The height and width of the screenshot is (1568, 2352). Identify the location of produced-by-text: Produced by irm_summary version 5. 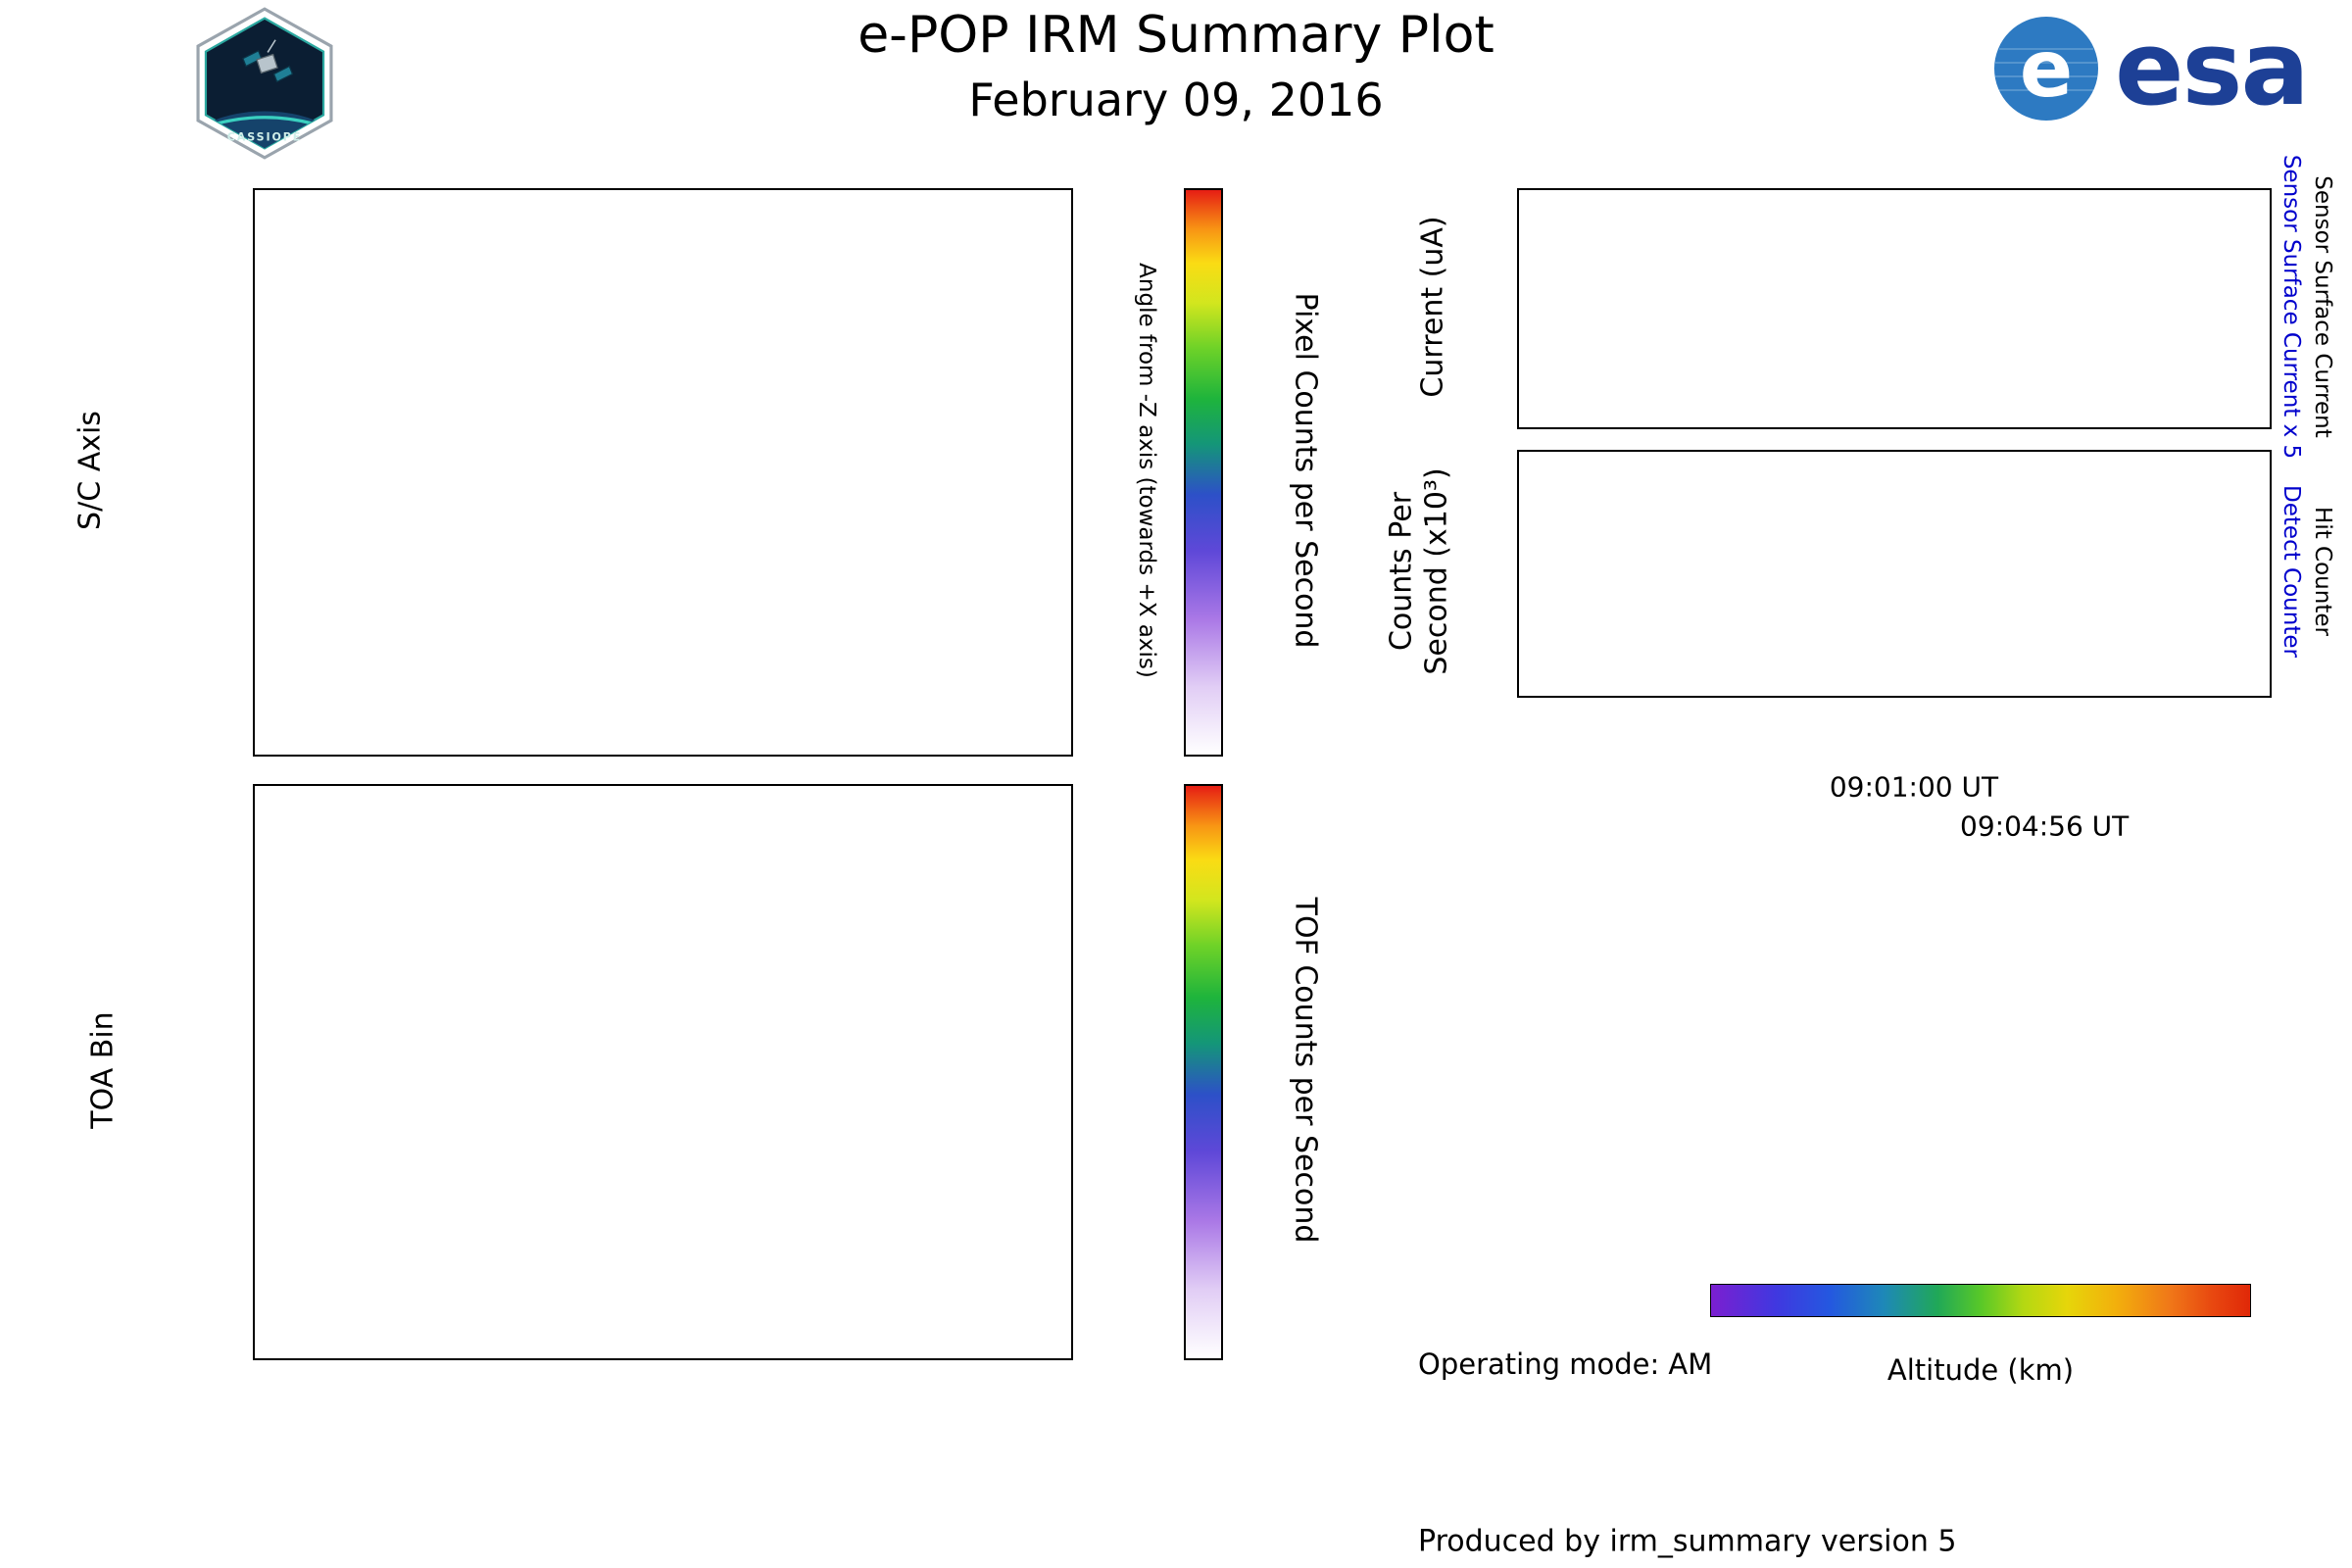
(1687, 1541).